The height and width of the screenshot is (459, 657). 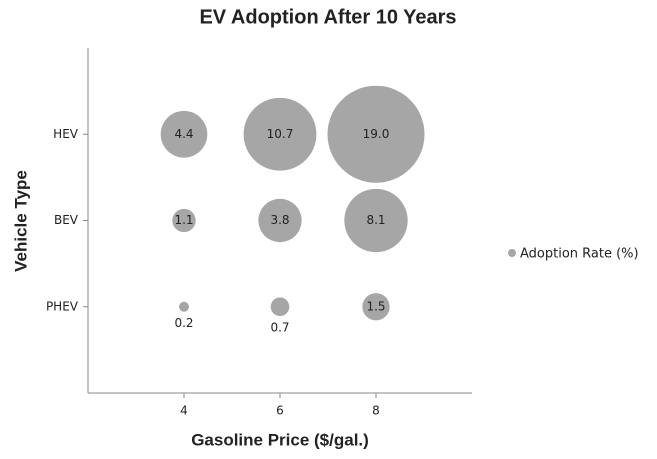 I want to click on data-label: 10.7, so click(x=280, y=134).